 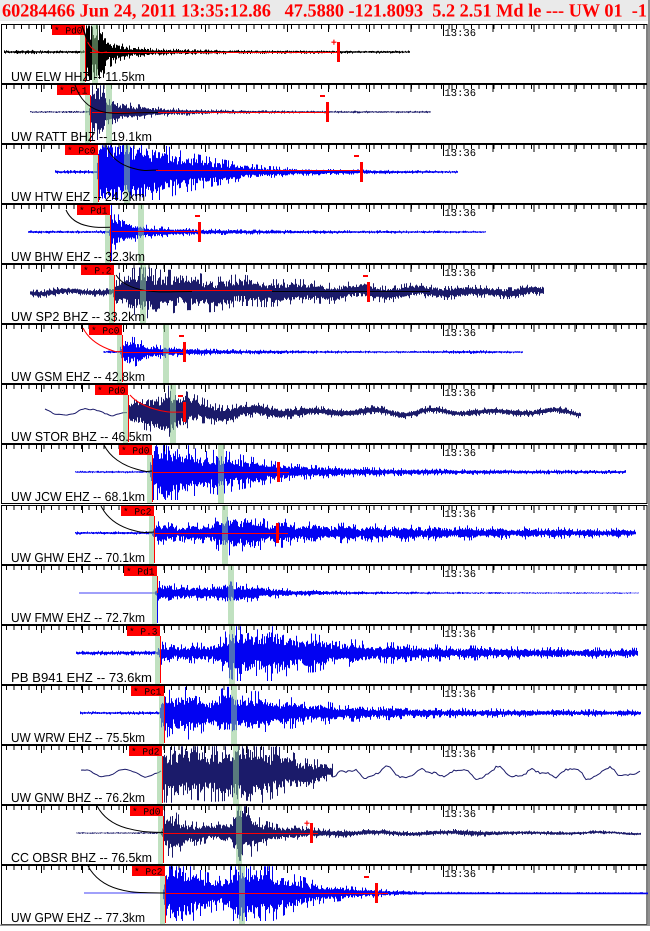 I want to click on svg-text: PB B941 EHZ -- 73.6km, so click(x=81, y=677).